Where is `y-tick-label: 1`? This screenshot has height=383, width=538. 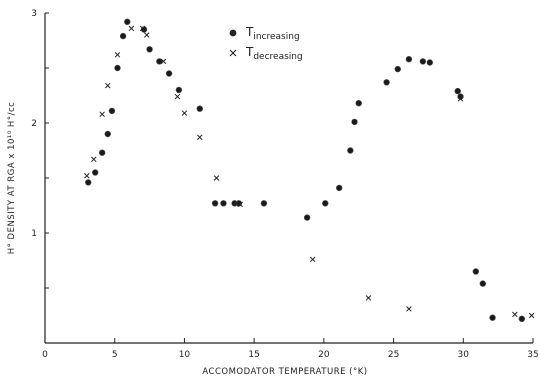 y-tick-label: 1 is located at coordinates (34, 234).